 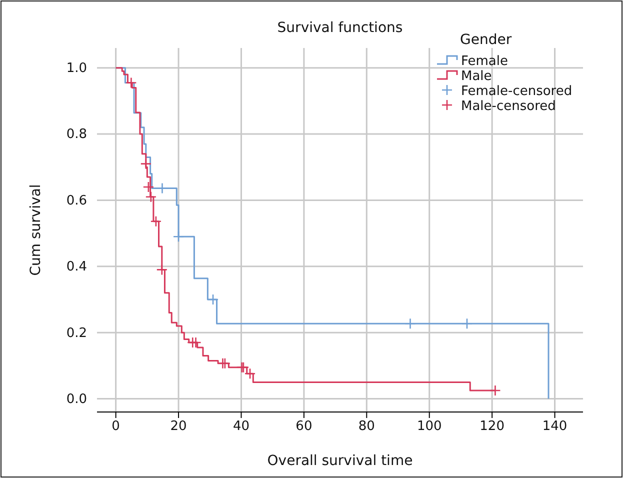 What do you see at coordinates (116, 426) in the screenshot?
I see `x-tick-label: 0` at bounding box center [116, 426].